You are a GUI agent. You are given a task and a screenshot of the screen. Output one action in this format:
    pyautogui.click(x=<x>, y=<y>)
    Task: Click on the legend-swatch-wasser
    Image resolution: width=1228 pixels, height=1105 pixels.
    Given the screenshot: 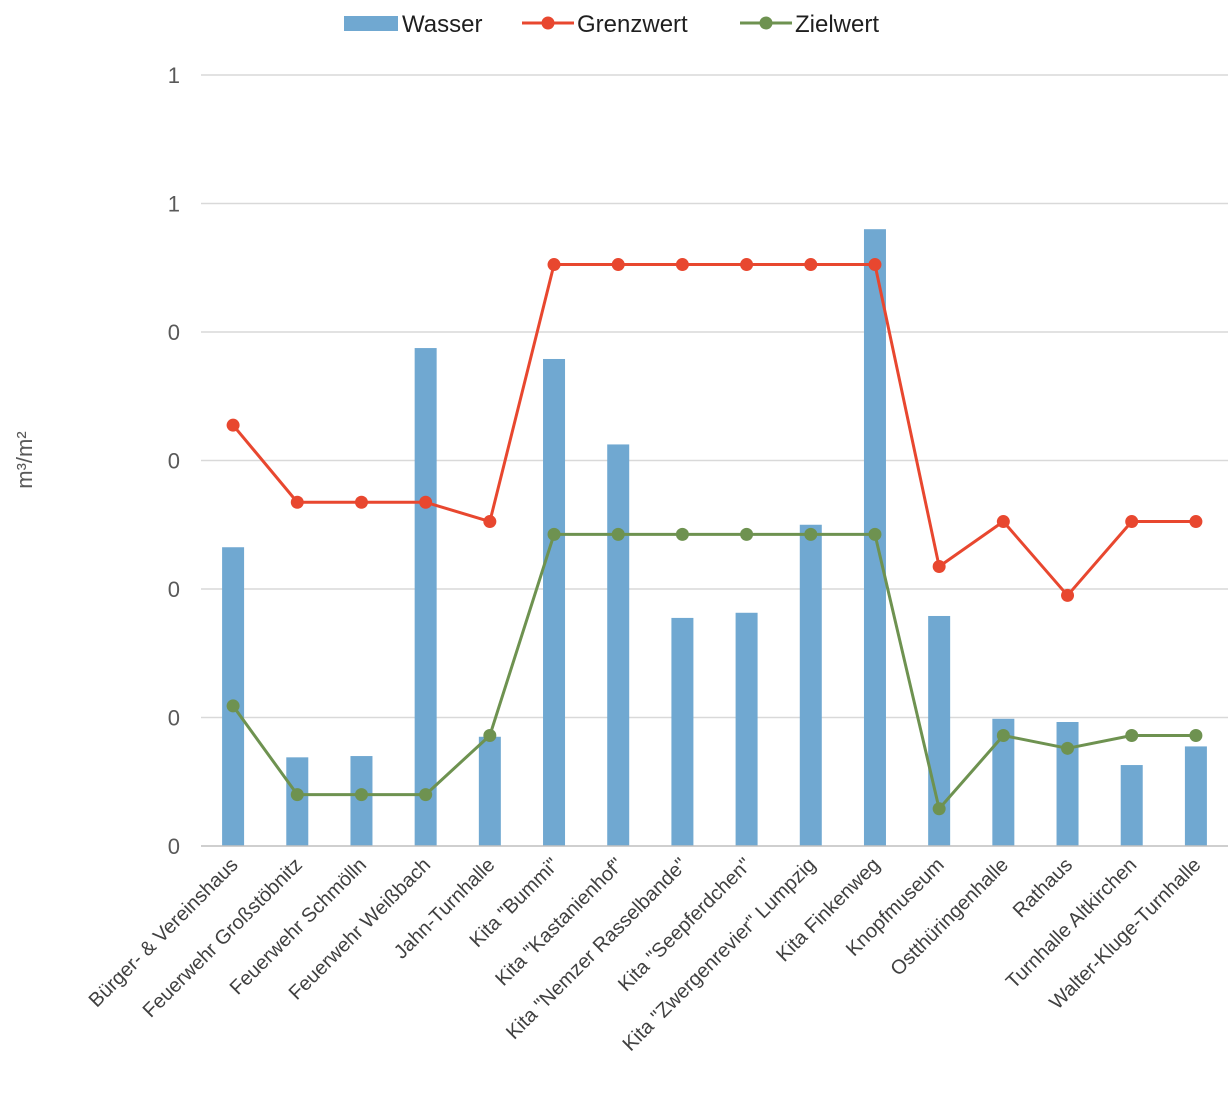 What is the action you would take?
    pyautogui.click(x=371, y=23)
    